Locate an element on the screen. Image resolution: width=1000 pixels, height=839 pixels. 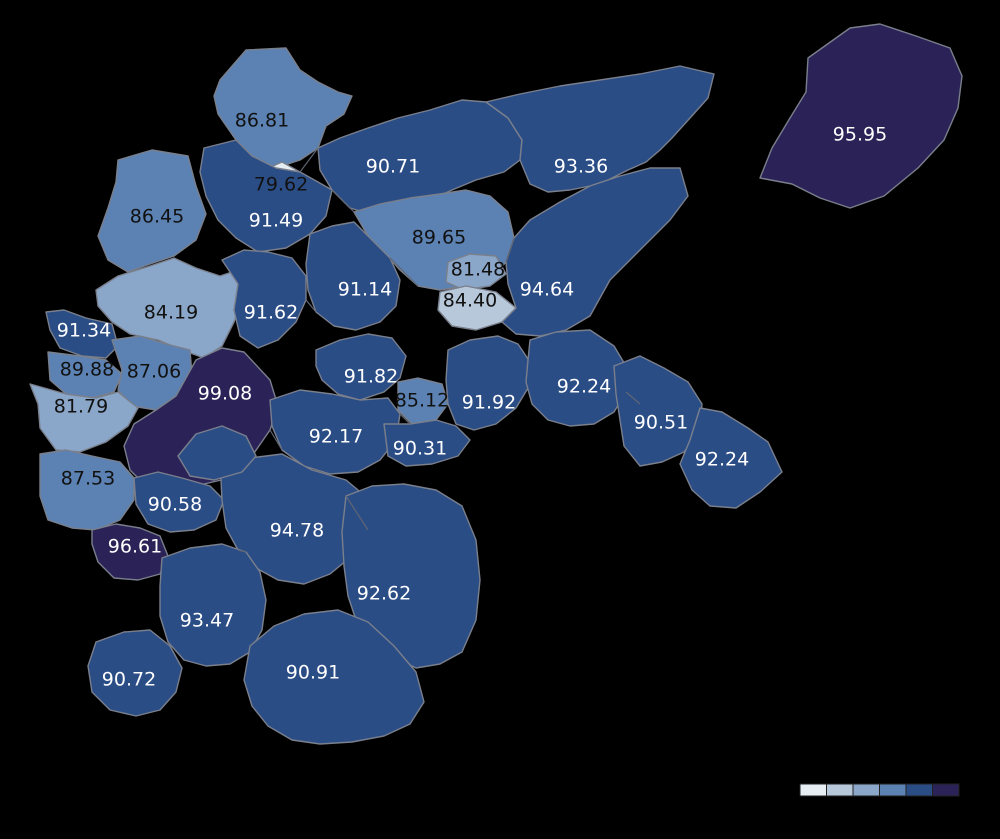
region-value-label: 90.71 is located at coordinates (393, 167).